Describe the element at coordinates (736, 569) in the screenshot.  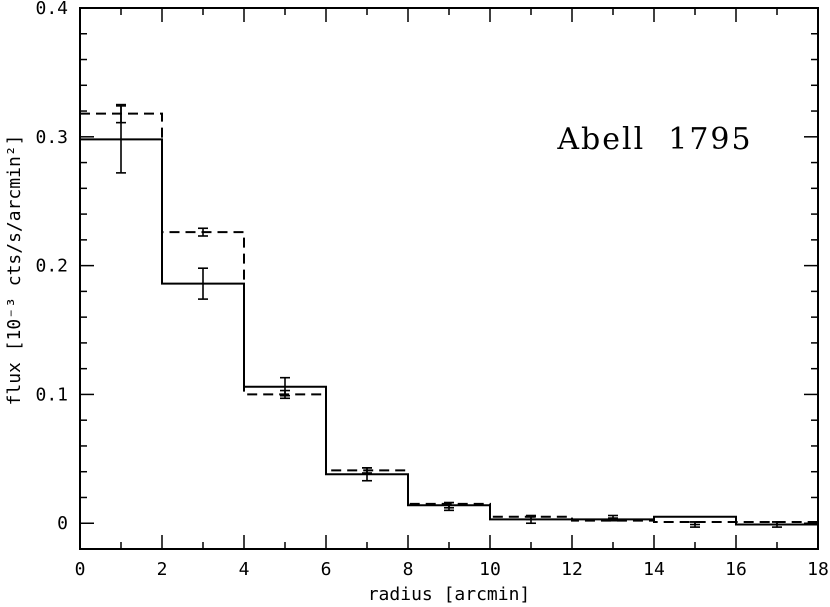
I see `x-tick-label: 16` at that location.